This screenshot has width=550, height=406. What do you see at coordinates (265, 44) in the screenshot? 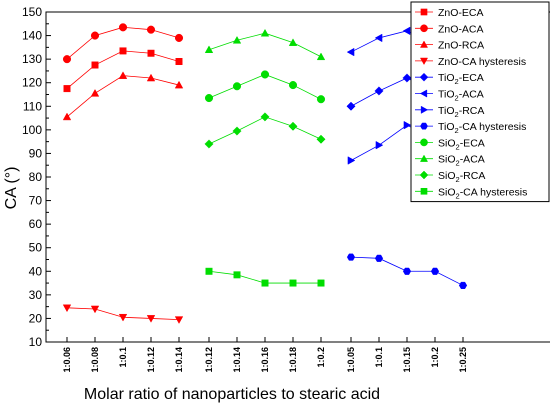
I see `series-sio2-aca` at bounding box center [265, 44].